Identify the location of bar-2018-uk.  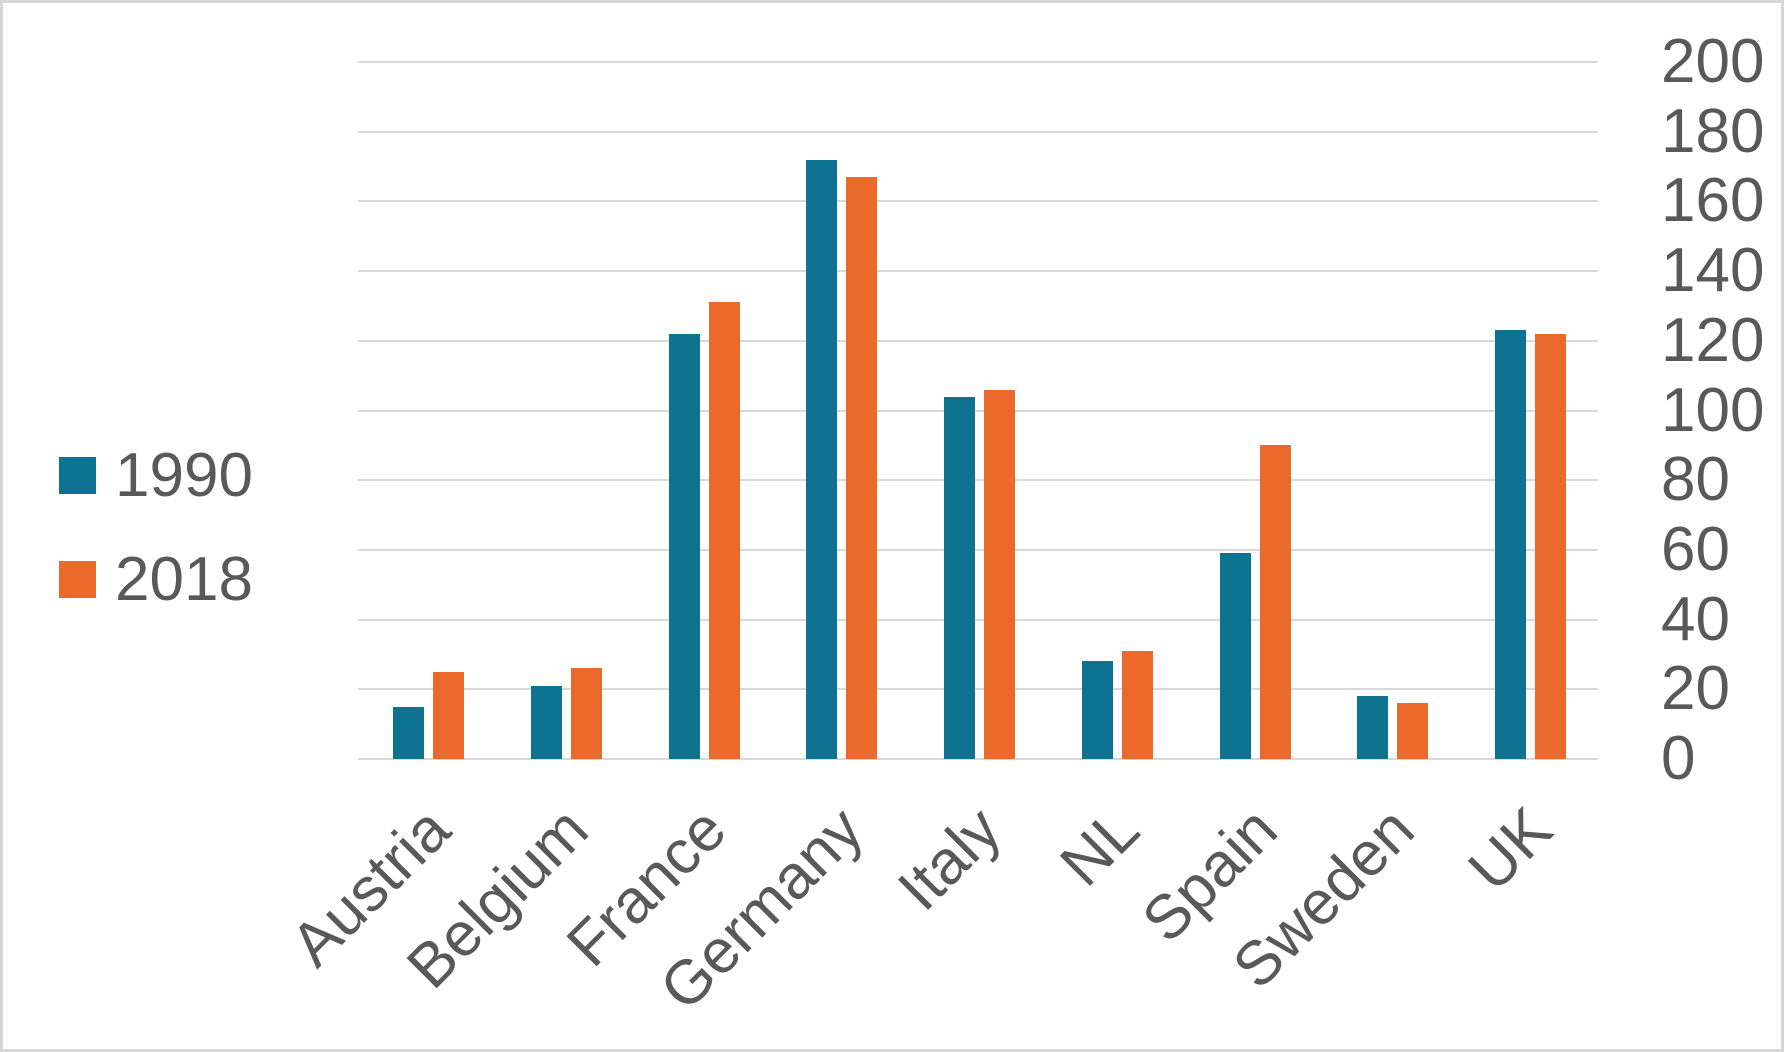
(1550, 546).